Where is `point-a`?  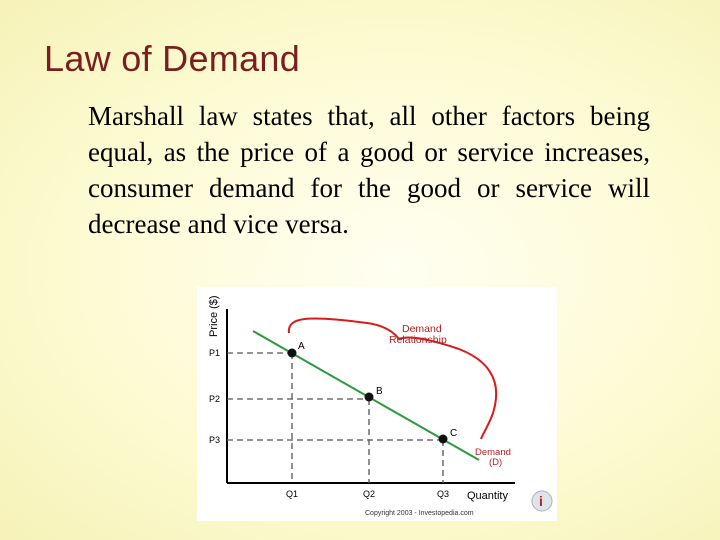 point-a is located at coordinates (292, 353).